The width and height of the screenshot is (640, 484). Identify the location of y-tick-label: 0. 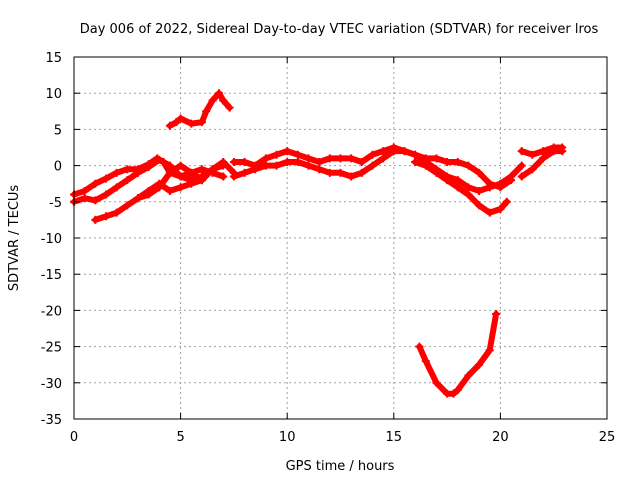
(58, 167).